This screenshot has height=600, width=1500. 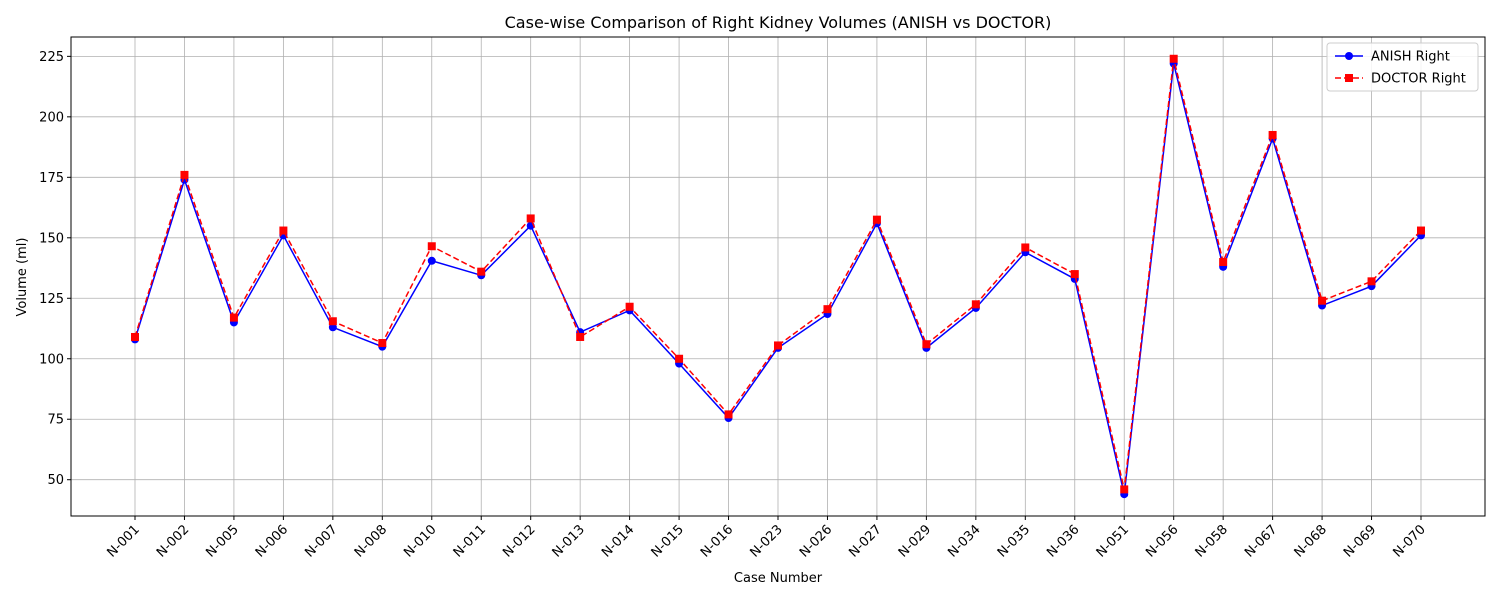 What do you see at coordinates (173, 541) in the screenshot?
I see `x-tick-label: N-002` at bounding box center [173, 541].